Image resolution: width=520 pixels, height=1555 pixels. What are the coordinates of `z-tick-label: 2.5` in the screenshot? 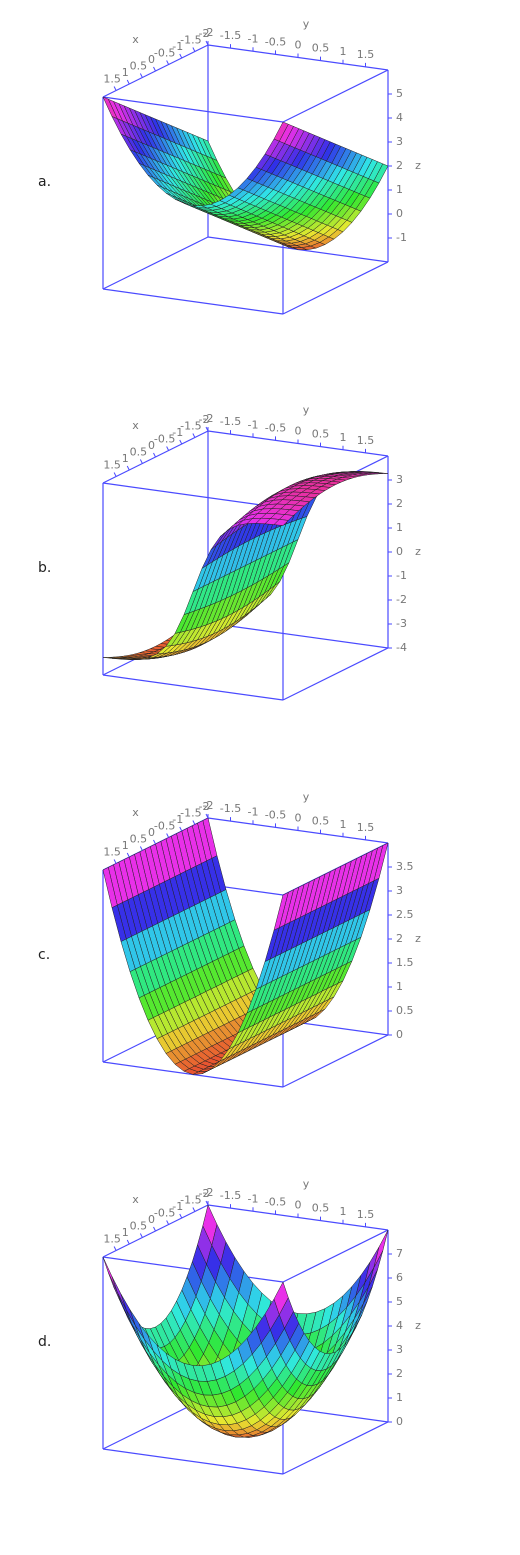 It's located at (405, 914).